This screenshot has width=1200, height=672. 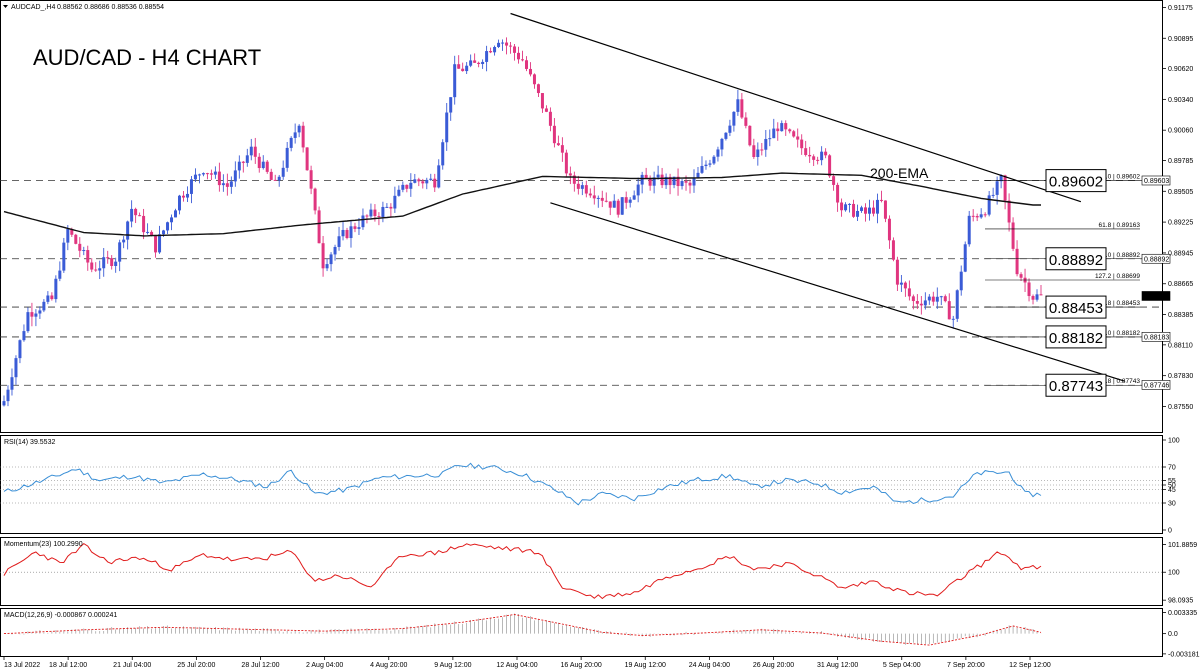 What do you see at coordinates (1030, 665) in the screenshot?
I see `time-tick-label: 12 Sep 12:00` at bounding box center [1030, 665].